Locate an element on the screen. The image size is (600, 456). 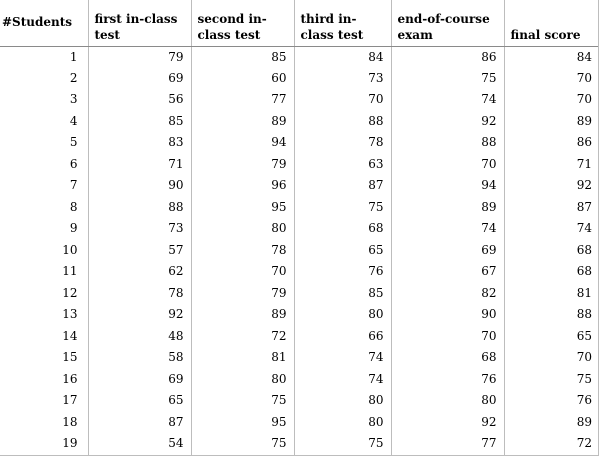
table-row: 7 90 96 87 94 92 is located at coordinates (299, 186).